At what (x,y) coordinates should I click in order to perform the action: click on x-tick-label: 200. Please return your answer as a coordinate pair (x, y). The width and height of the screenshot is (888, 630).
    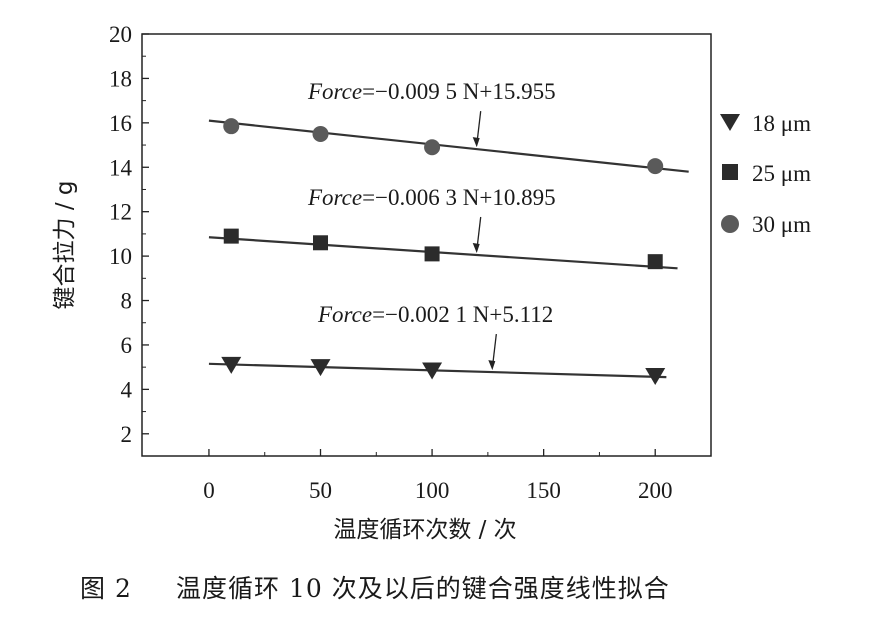
    Looking at the image, I should click on (655, 490).